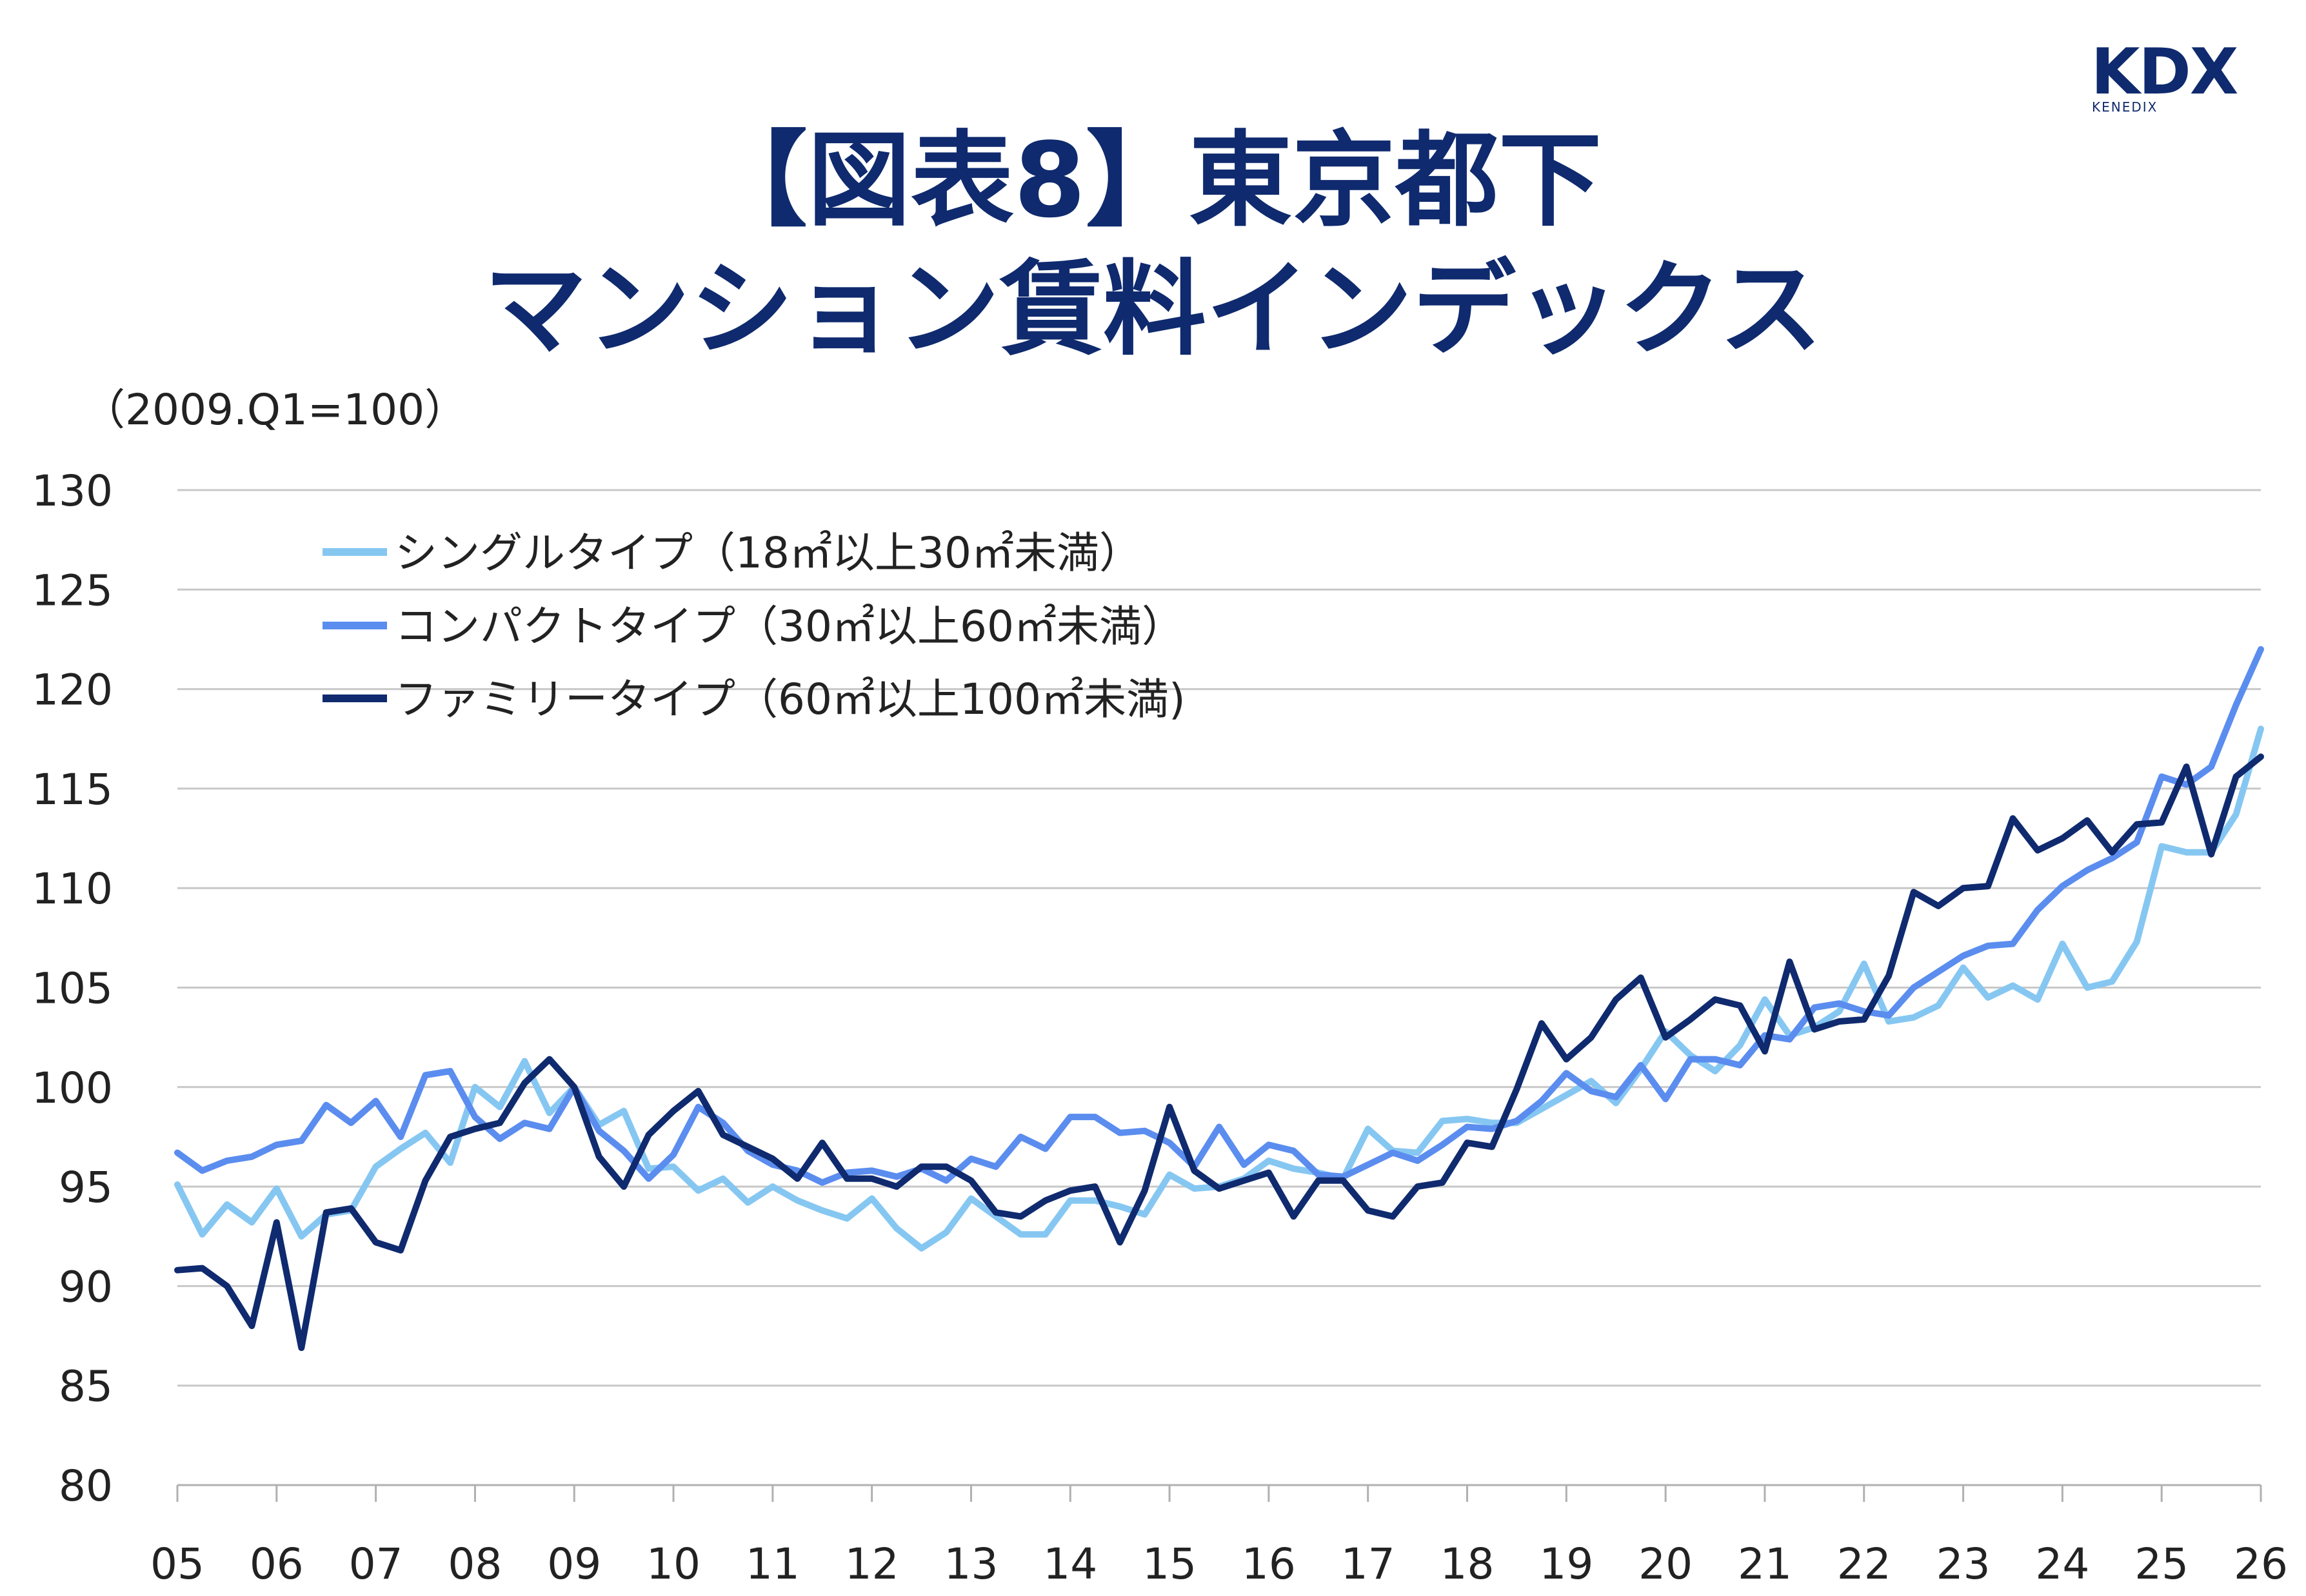 The image size is (2306, 1596). What do you see at coordinates (872, 1564) in the screenshot?
I see `x-tick-label: 12` at bounding box center [872, 1564].